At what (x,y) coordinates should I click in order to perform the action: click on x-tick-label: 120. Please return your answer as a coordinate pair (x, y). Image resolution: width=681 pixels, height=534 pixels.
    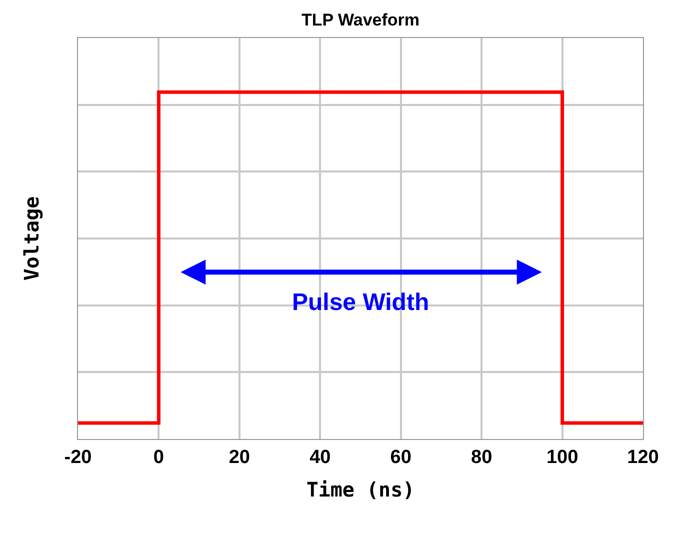
    Looking at the image, I should click on (643, 457).